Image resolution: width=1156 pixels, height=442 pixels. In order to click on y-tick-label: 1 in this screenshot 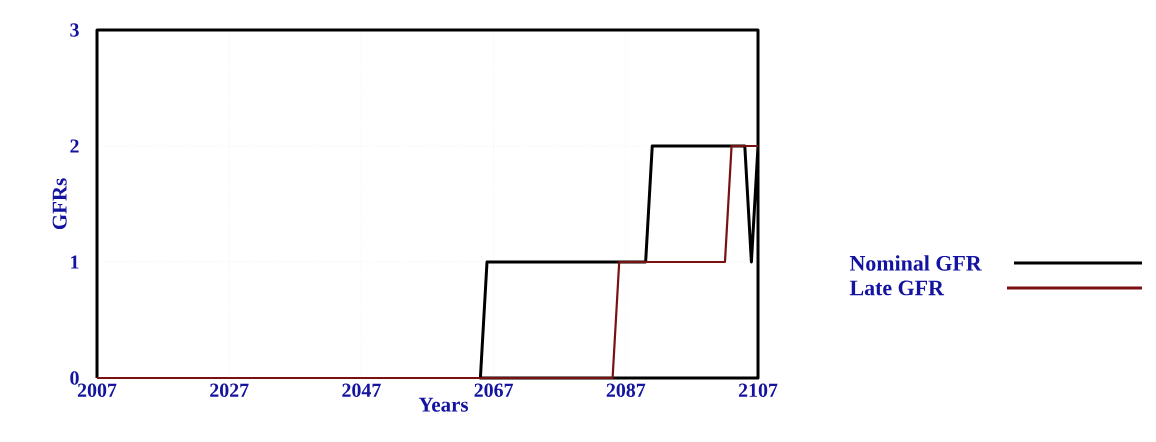, I will do `click(75, 262)`.